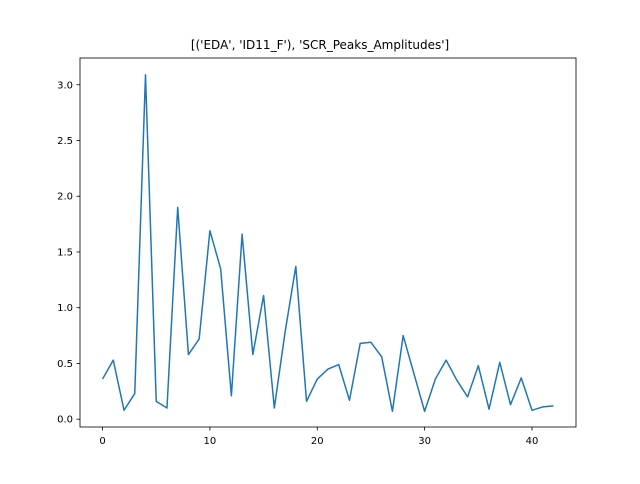 The height and width of the screenshot is (484, 640). I want to click on x-axis: 0 10 20 30 40, so click(318, 437).